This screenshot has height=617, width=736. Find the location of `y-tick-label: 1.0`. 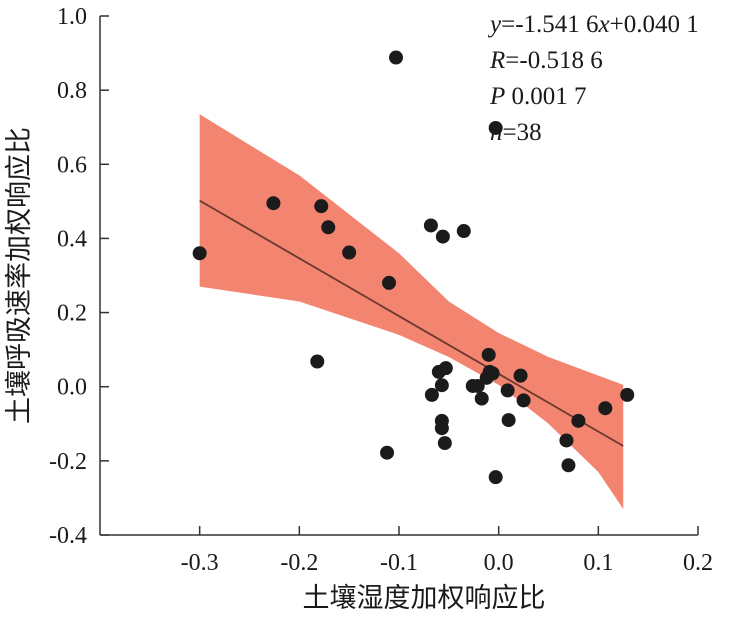

y-tick-label: 1.0 is located at coordinates (72, 17).